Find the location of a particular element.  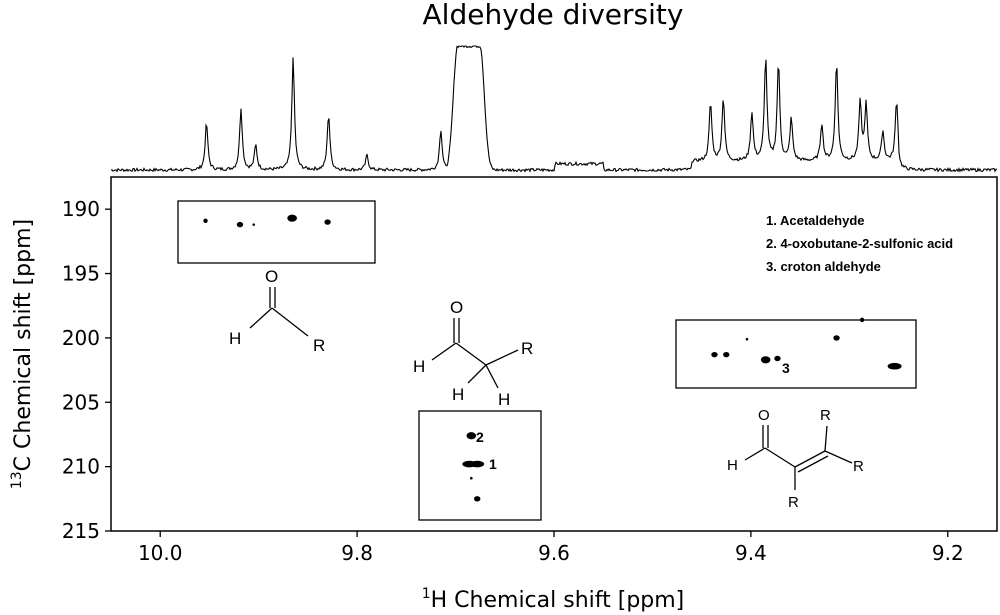

alpha-H-right: H is located at coordinates (504, 399).